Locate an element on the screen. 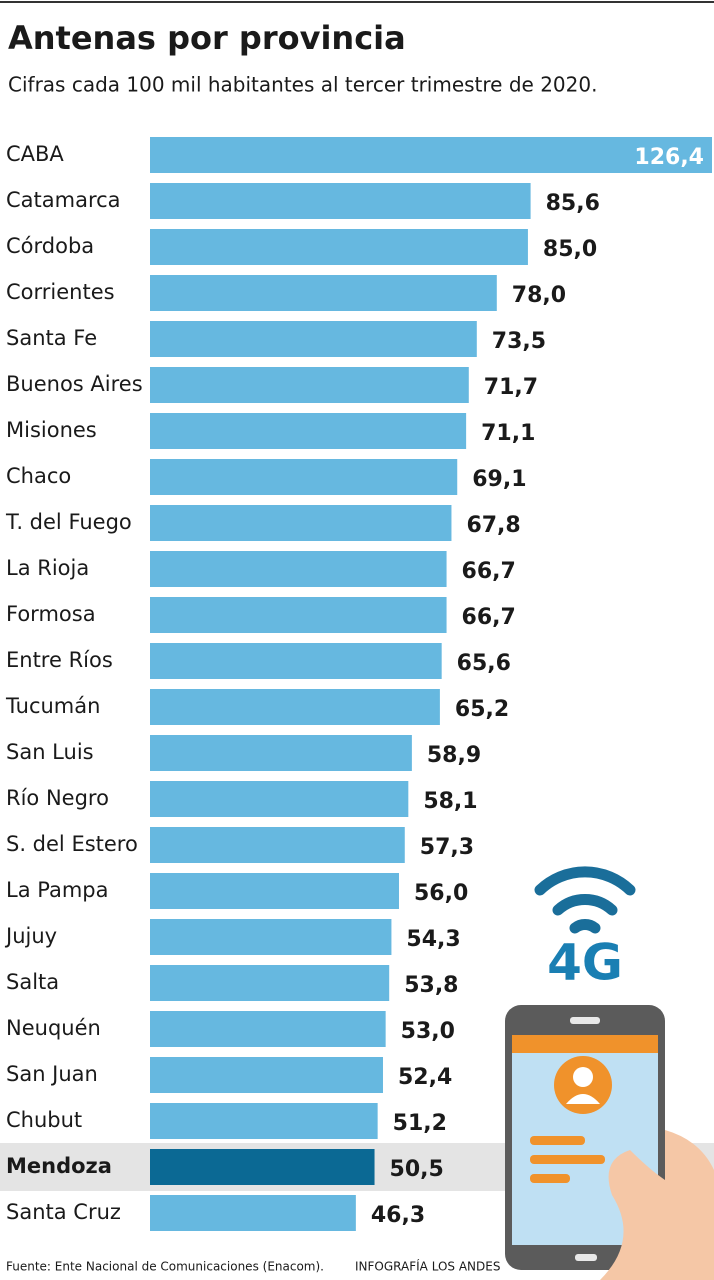 This screenshot has height=1280, width=714. category-label: Misiones is located at coordinates (51, 430).